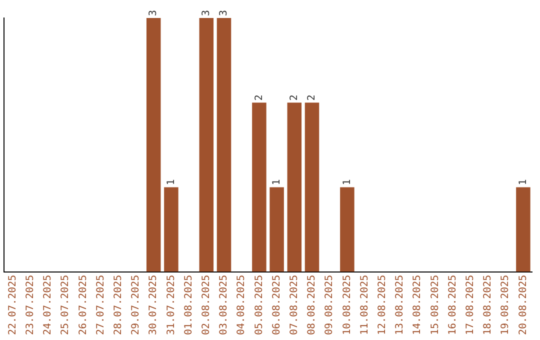 The width and height of the screenshot is (540, 340). Describe the element at coordinates (154, 305) in the screenshot. I see `x-tick-label: 30.07.2025` at that location.